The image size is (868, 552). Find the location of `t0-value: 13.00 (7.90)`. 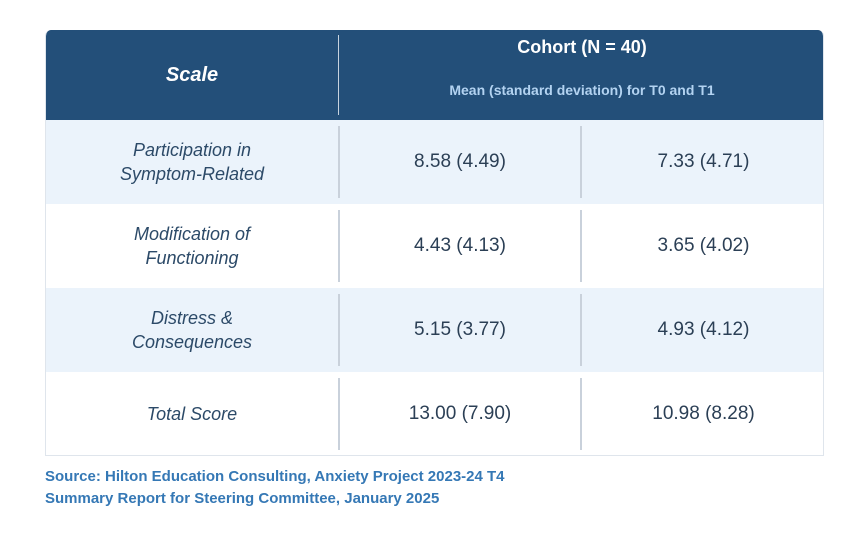

t0-value: 13.00 (7.90) is located at coordinates (460, 413).